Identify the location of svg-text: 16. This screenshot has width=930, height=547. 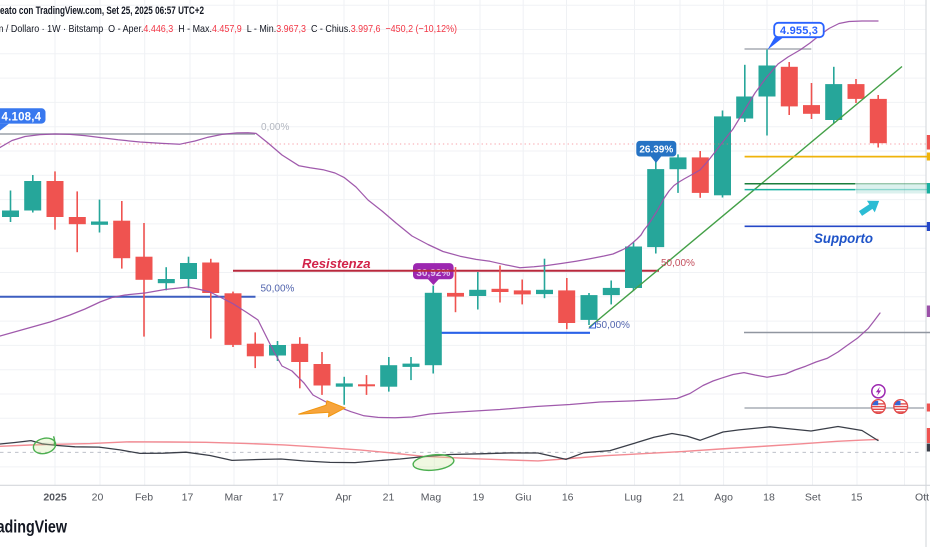
(568, 498).